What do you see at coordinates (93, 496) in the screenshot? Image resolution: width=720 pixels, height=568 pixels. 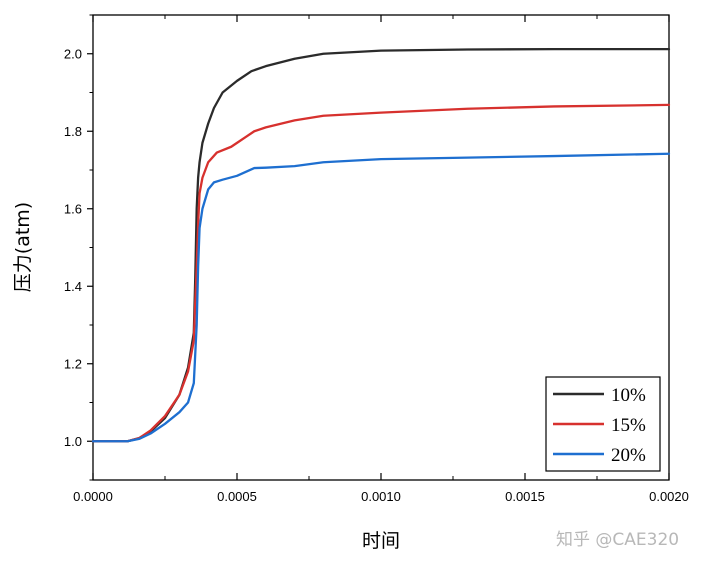 I see `x-tick-label: 0.0000` at bounding box center [93, 496].